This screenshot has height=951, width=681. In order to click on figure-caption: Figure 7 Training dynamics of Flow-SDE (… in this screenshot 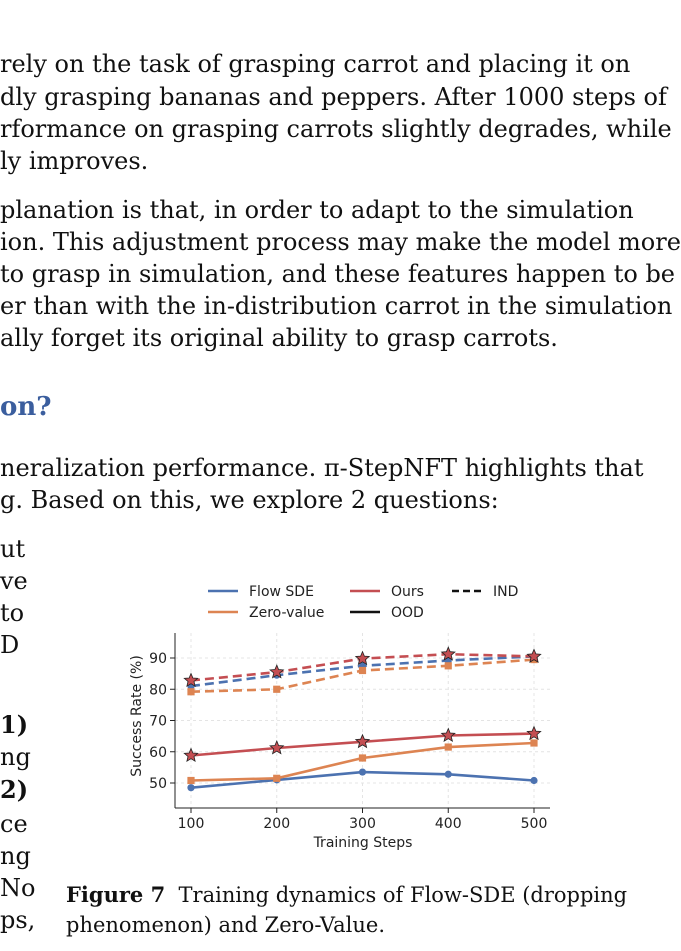, I will do `click(346, 895)`.